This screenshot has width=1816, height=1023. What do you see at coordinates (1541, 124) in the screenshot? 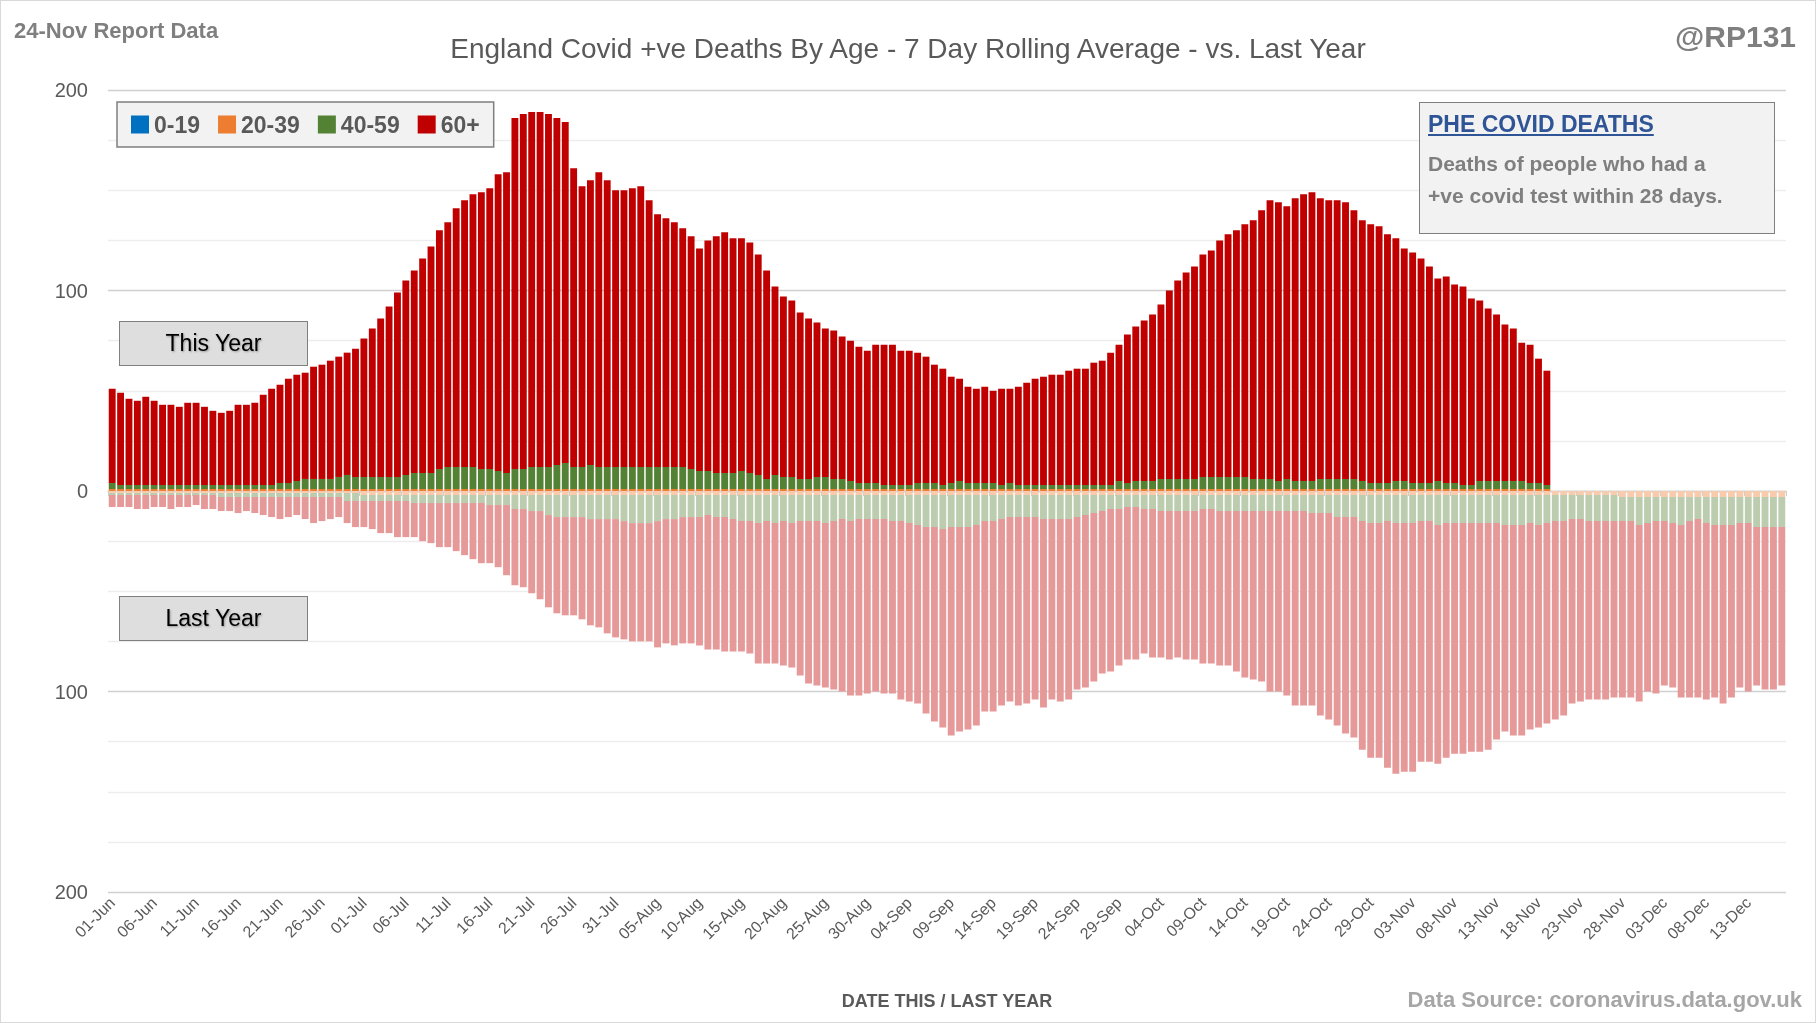
I see `annotation: PHE COVID DEATHS` at bounding box center [1541, 124].